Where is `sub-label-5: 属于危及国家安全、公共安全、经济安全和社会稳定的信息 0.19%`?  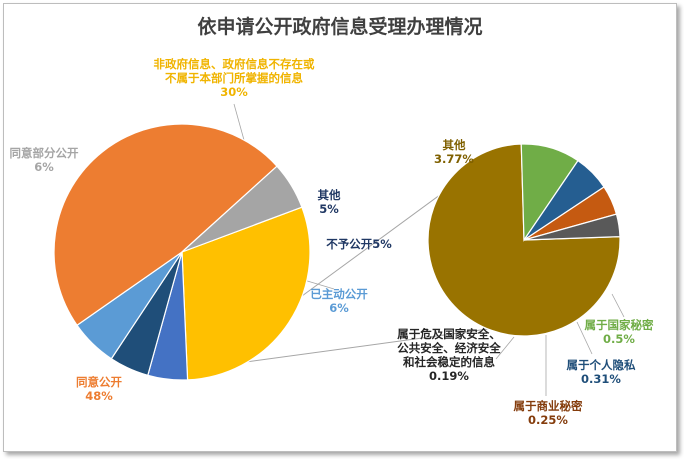
sub-label-5: 属于危及国家安全、公共安全、经济安全和社会稳定的信息 0.19% is located at coordinates (449, 355).